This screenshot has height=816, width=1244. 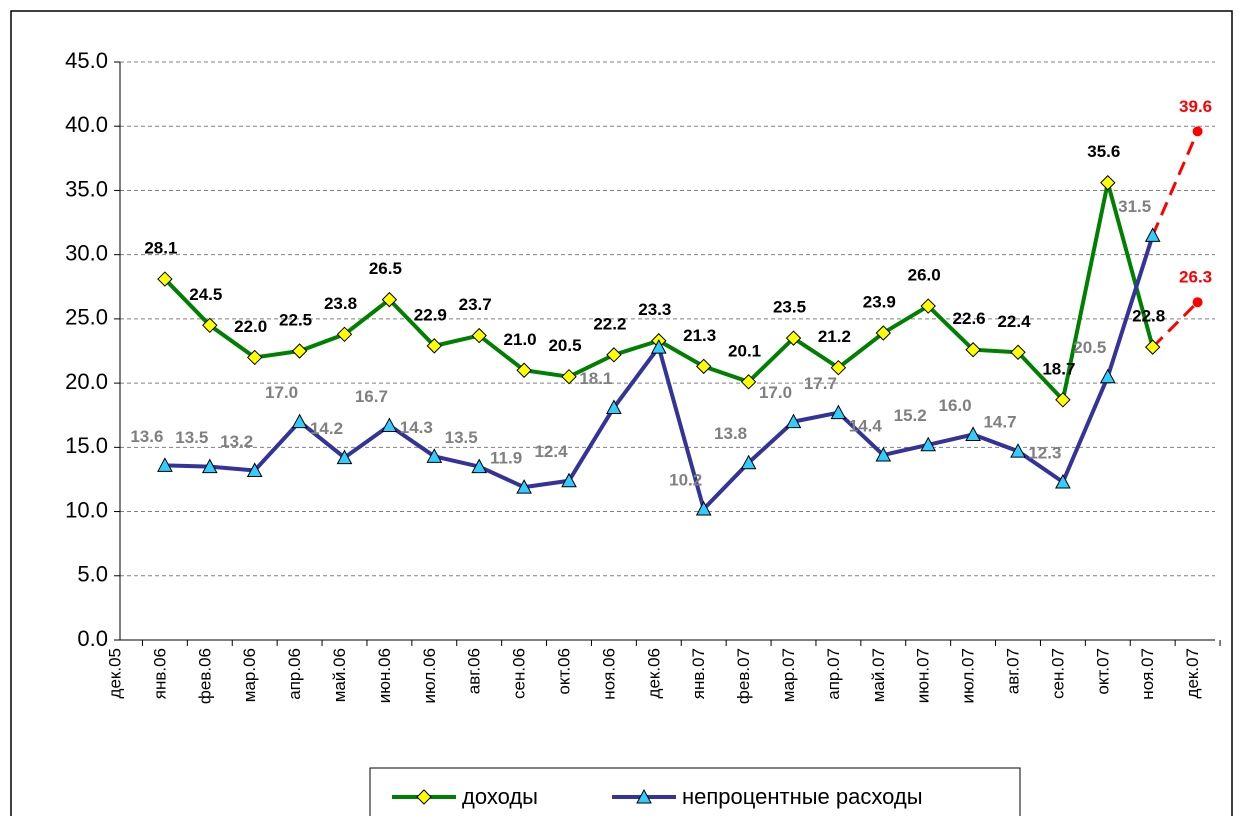 I want to click on data-label: 22.0, so click(x=250, y=326).